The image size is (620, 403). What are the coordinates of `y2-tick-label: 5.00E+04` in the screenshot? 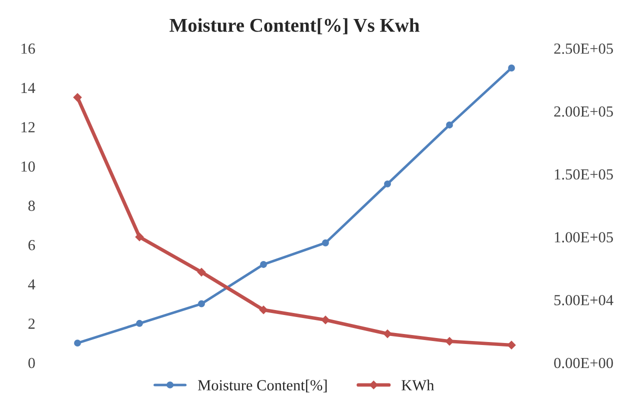 It's located at (584, 300).